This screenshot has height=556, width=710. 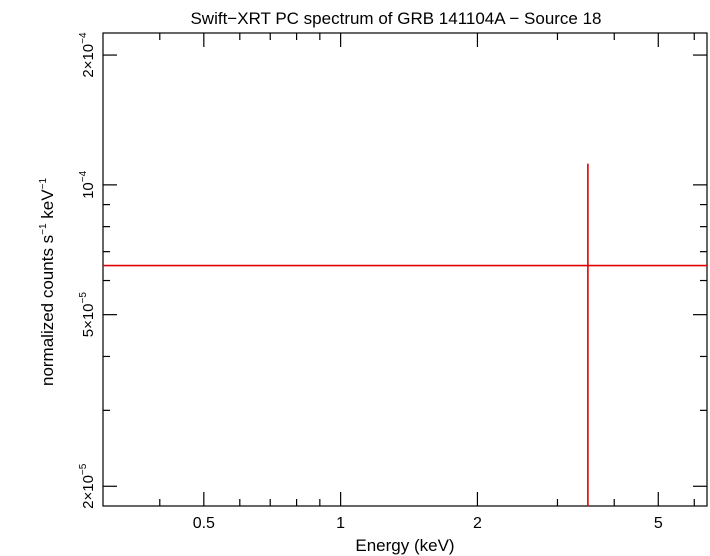 I want to click on x-tick-label: 2, so click(x=477, y=523).